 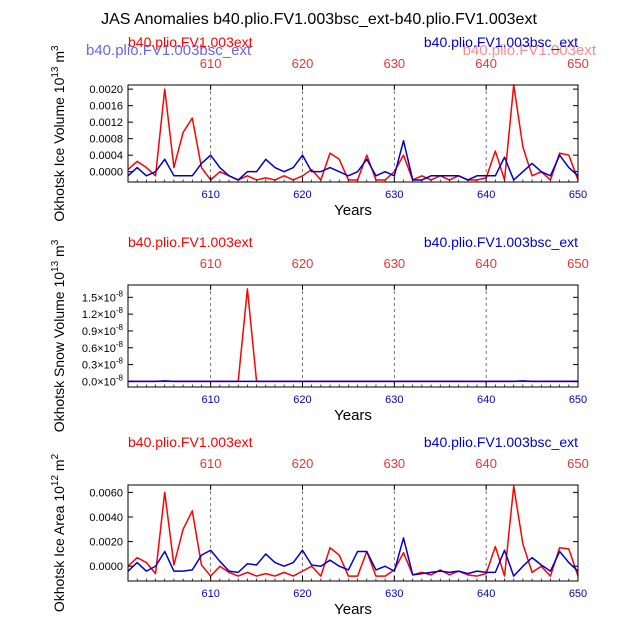 What do you see at coordinates (99, 315) in the screenshot?
I see `y-tick-mantissa: 1.2×10` at bounding box center [99, 315].